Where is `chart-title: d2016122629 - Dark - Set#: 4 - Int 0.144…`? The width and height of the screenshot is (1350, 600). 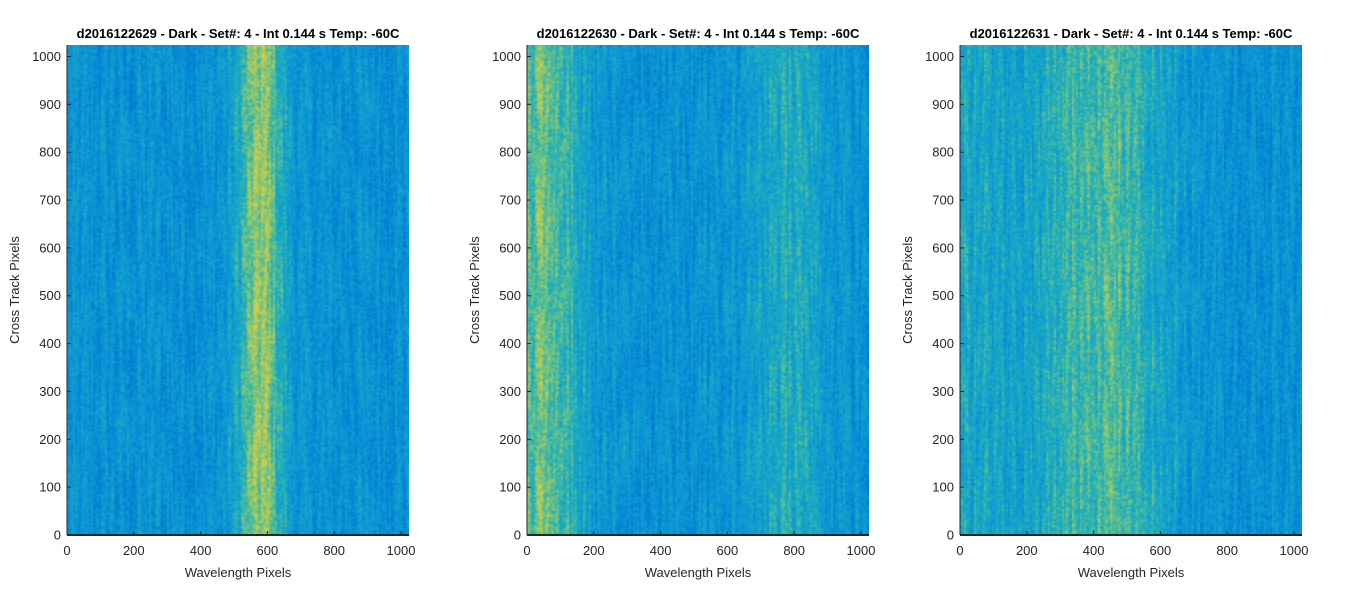 chart-title: d2016122629 - Dark - Set#: 4 - Int 0.144… is located at coordinates (238, 33).